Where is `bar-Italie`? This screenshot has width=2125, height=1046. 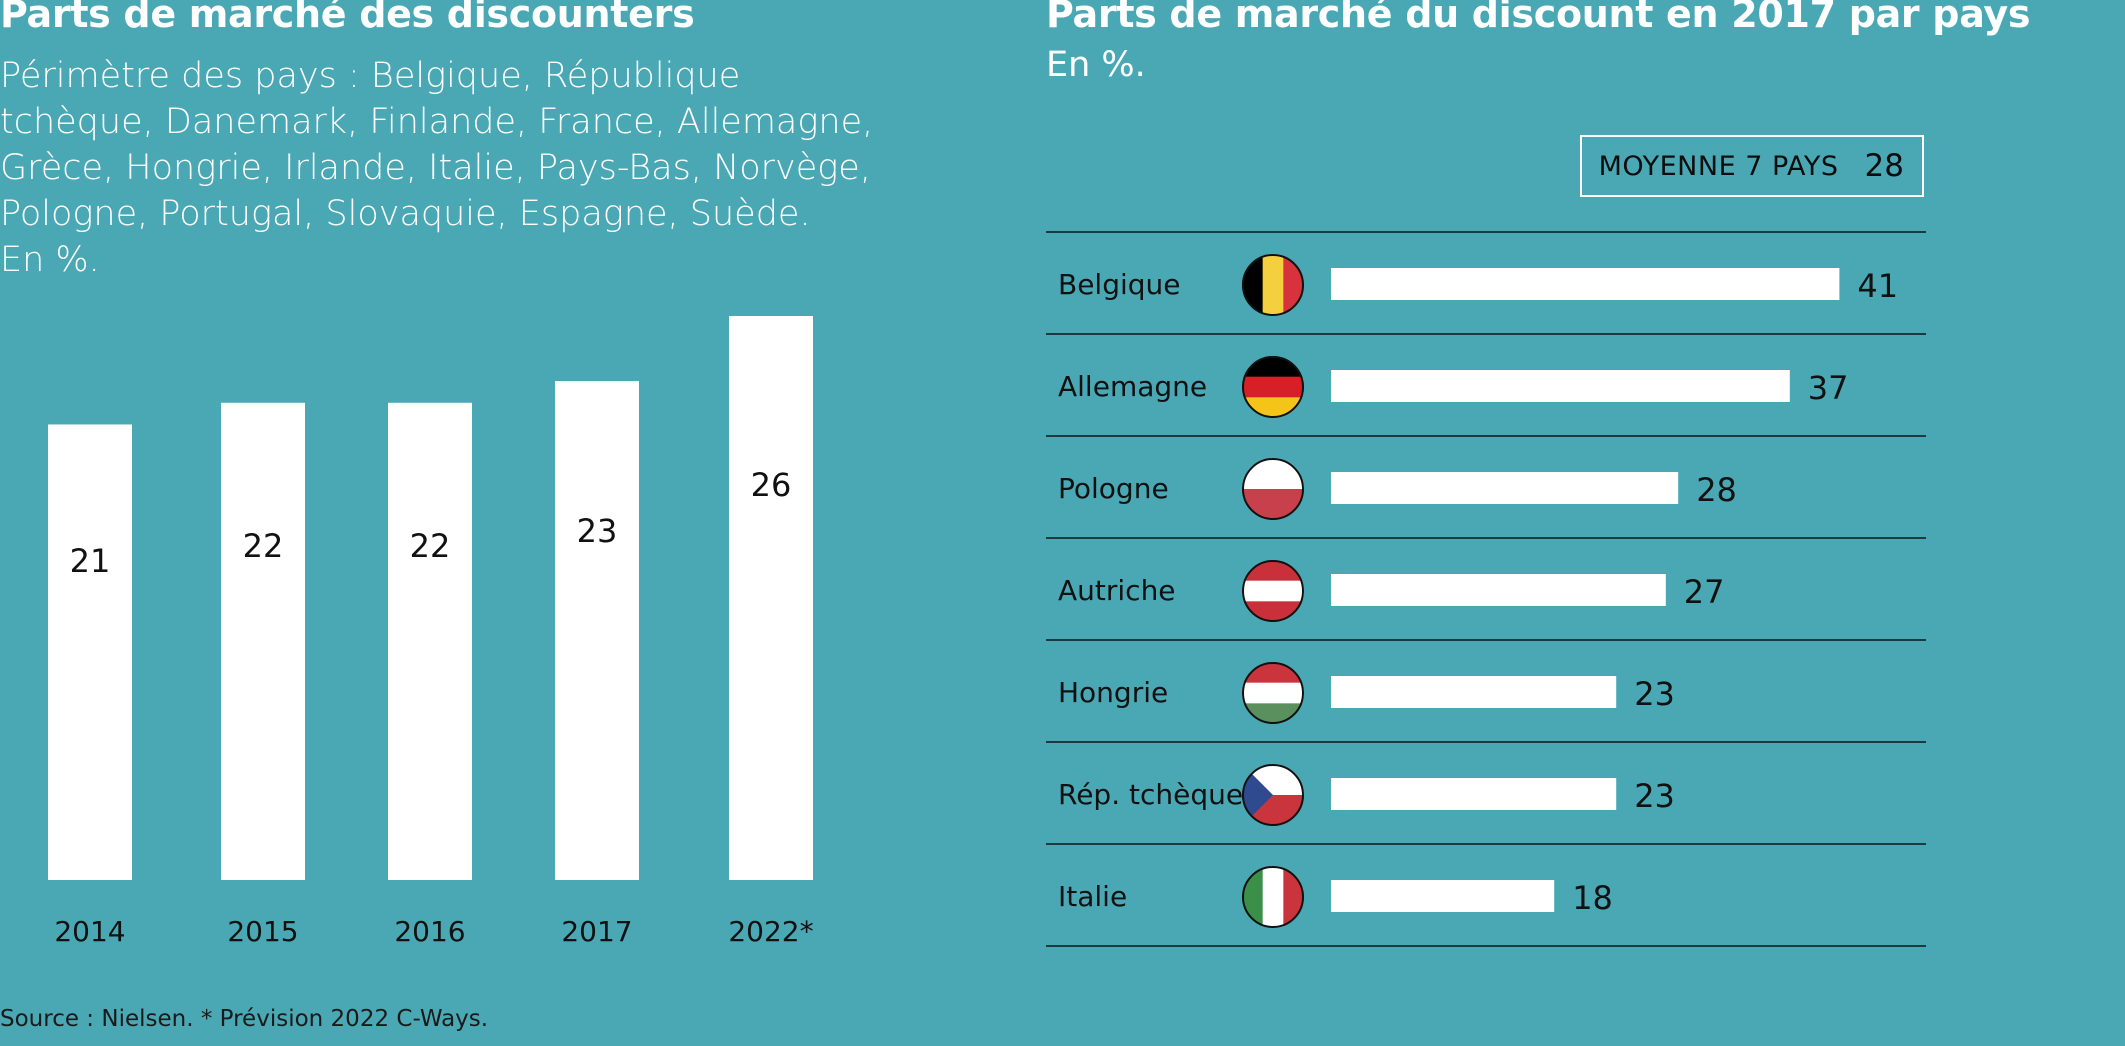 bar-Italie is located at coordinates (1443, 896).